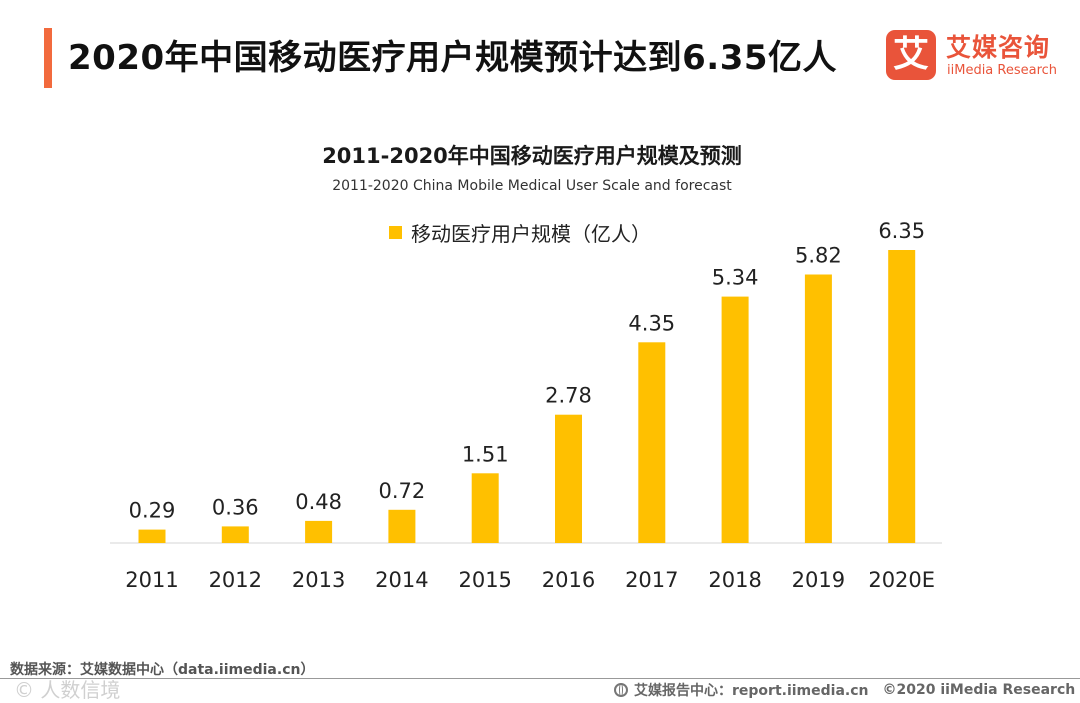 Image resolution: width=1080 pixels, height=703 pixels. What do you see at coordinates (651, 580) in the screenshot?
I see `x-tick-label-2017: 2017` at bounding box center [651, 580].